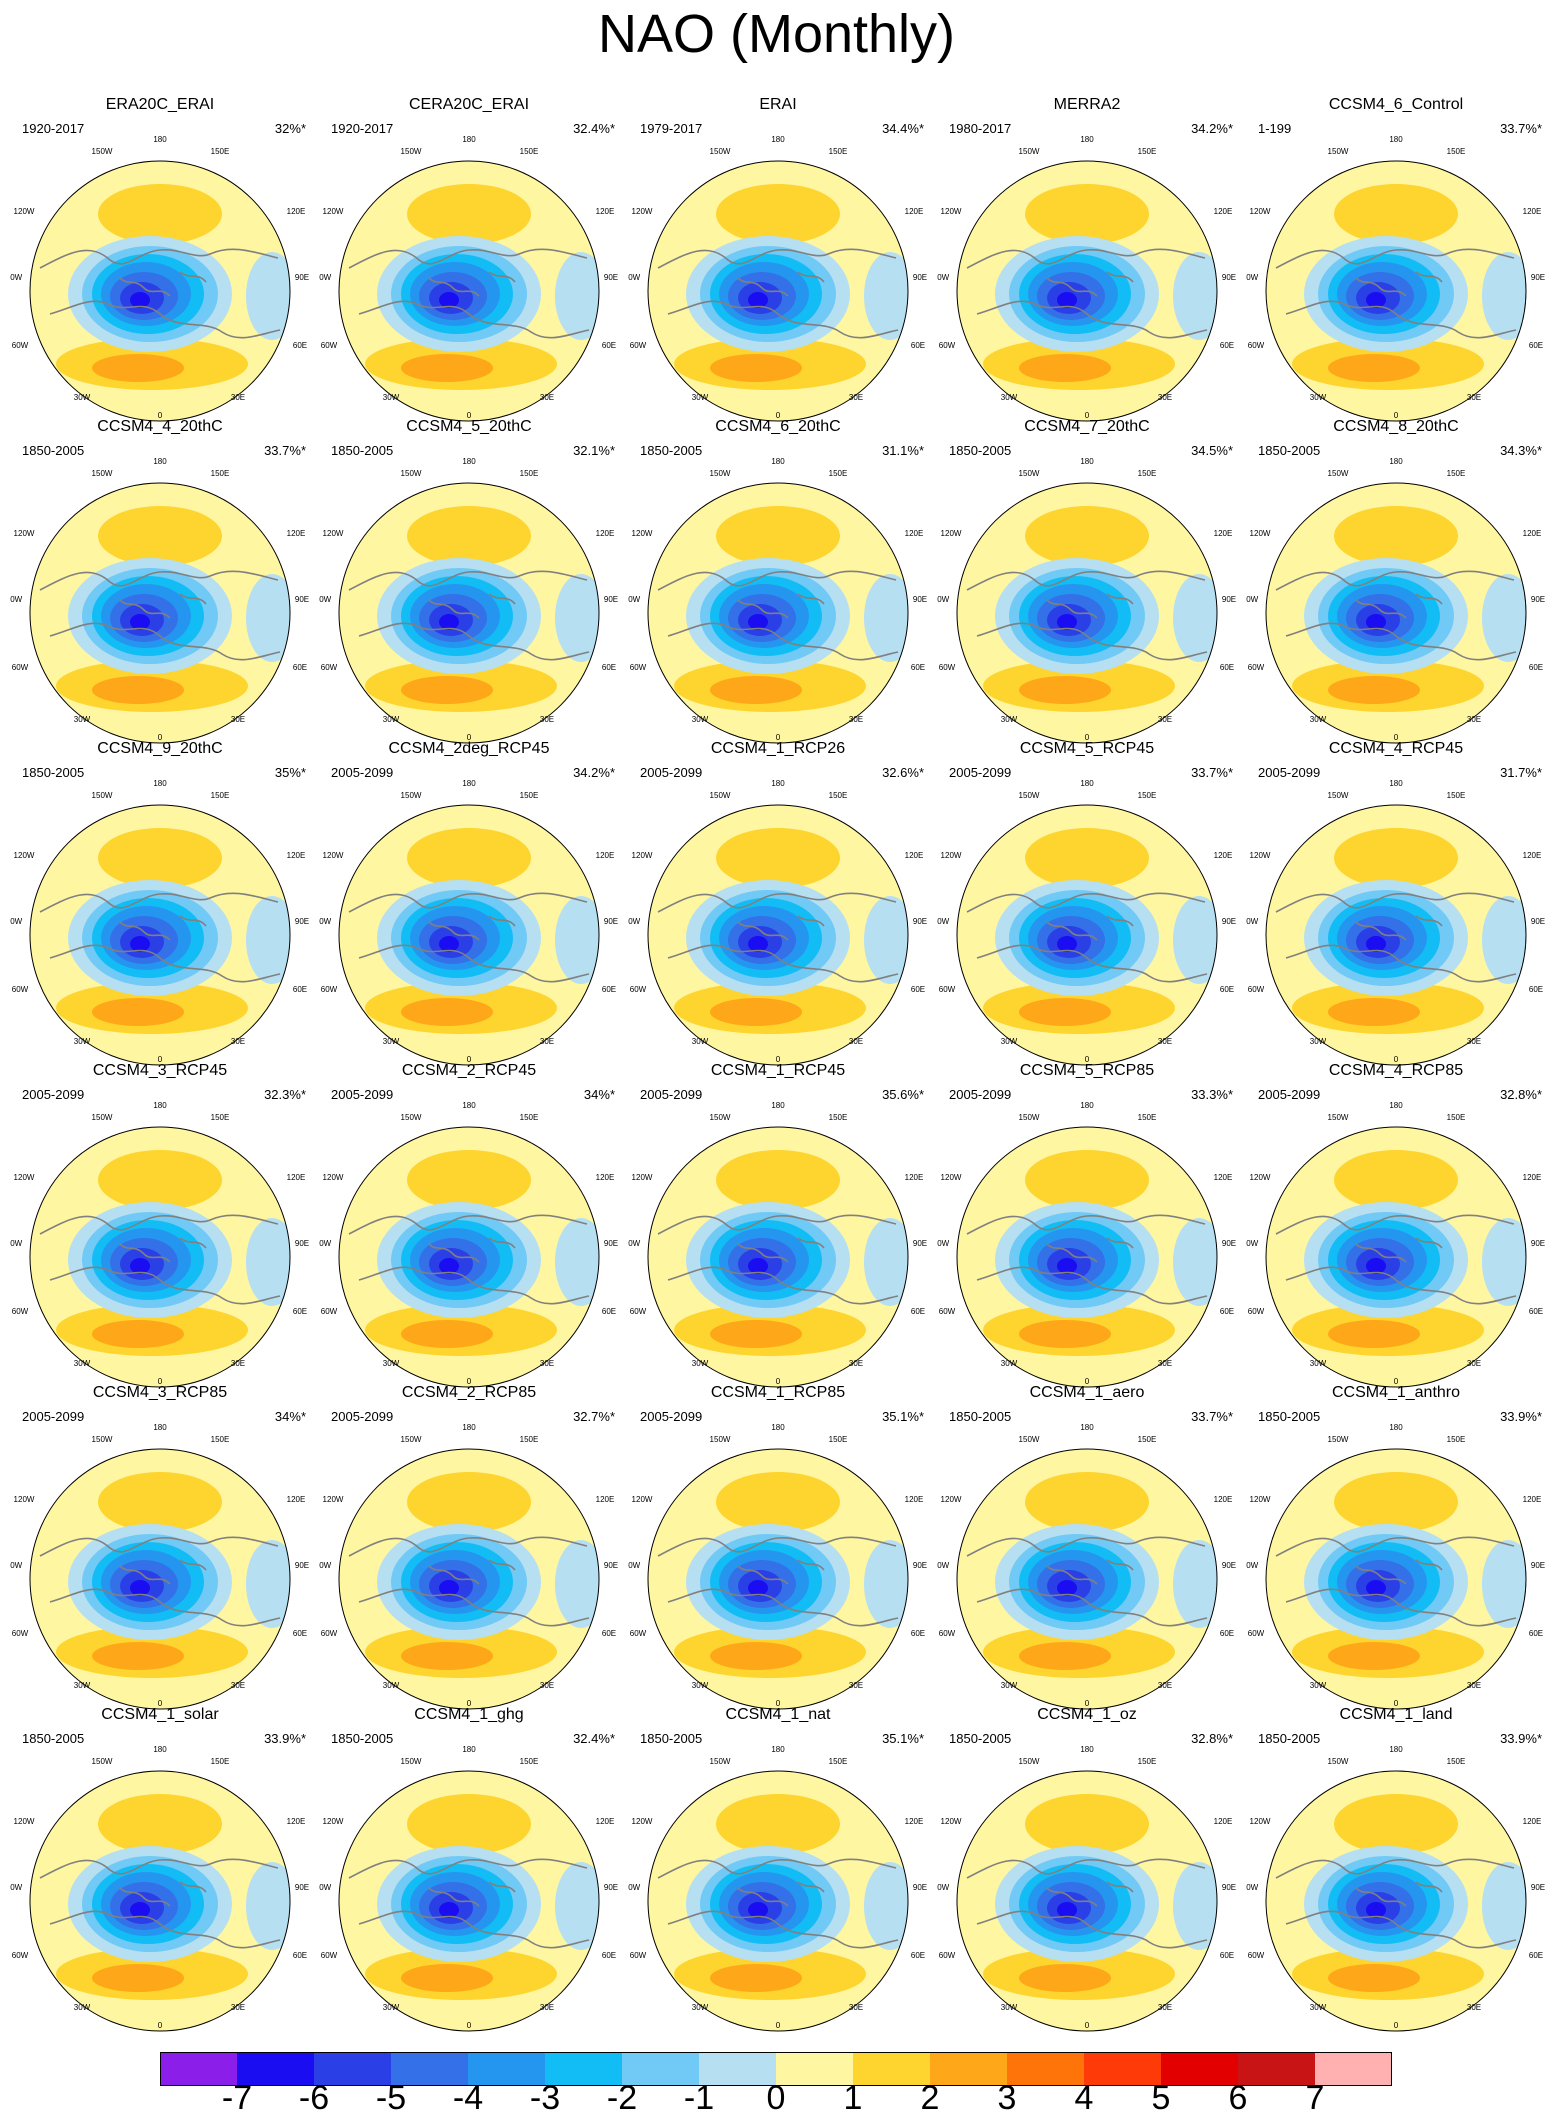  Describe the element at coordinates (622, 2098) in the screenshot. I see `colorbar-label: -2` at that location.